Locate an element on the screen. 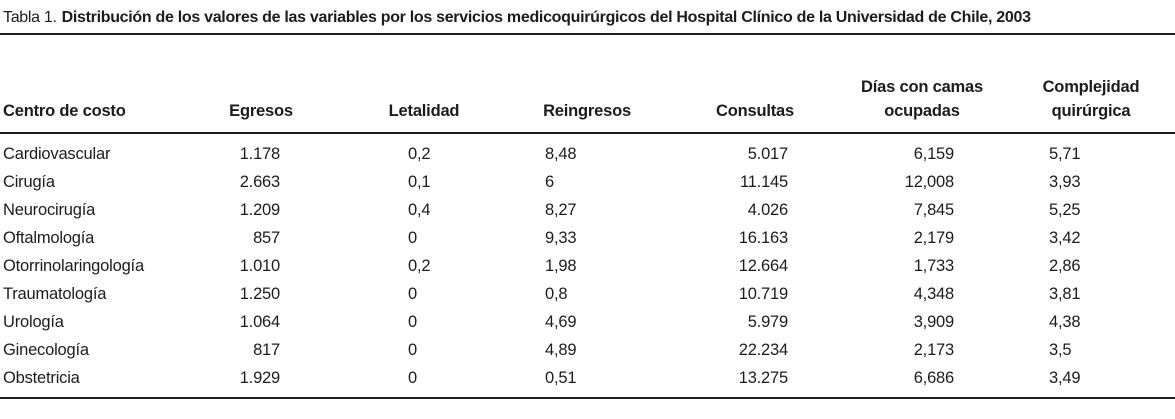  value-cell: 817 is located at coordinates (266, 350).